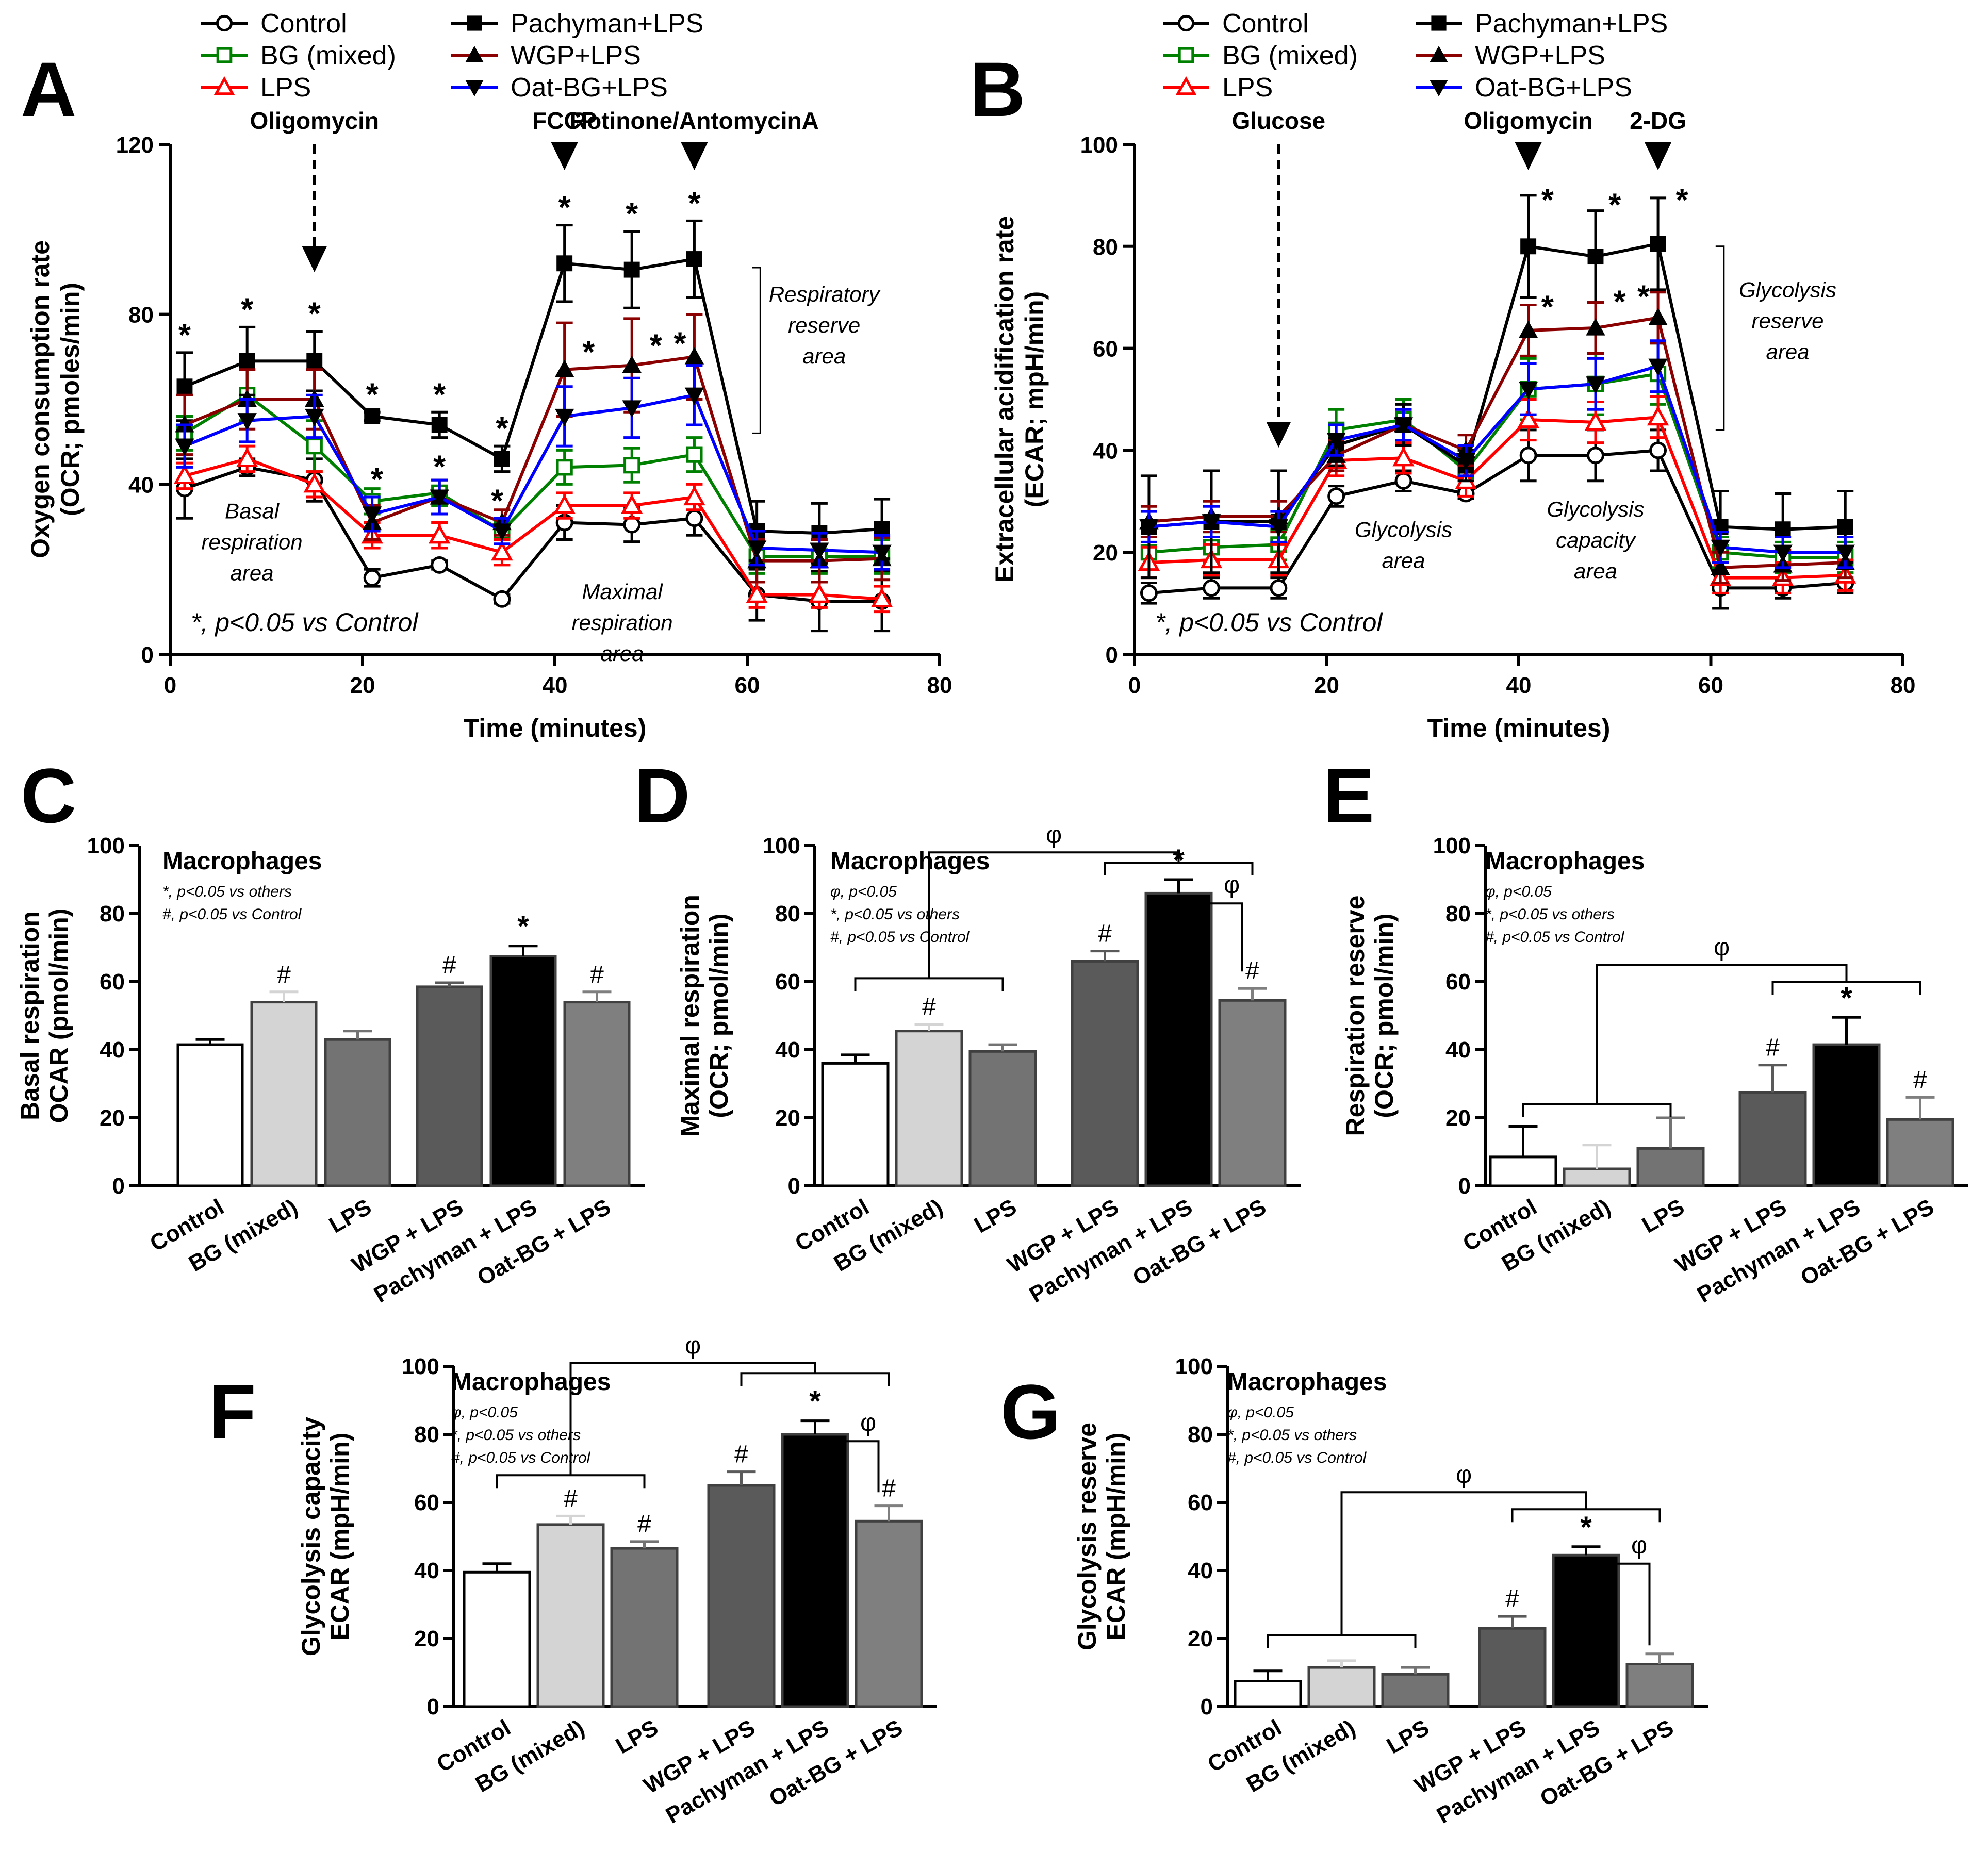 The image size is (1988, 1852). What do you see at coordinates (815, 1570) in the screenshot?
I see `bar-pachyman-lps` at bounding box center [815, 1570].